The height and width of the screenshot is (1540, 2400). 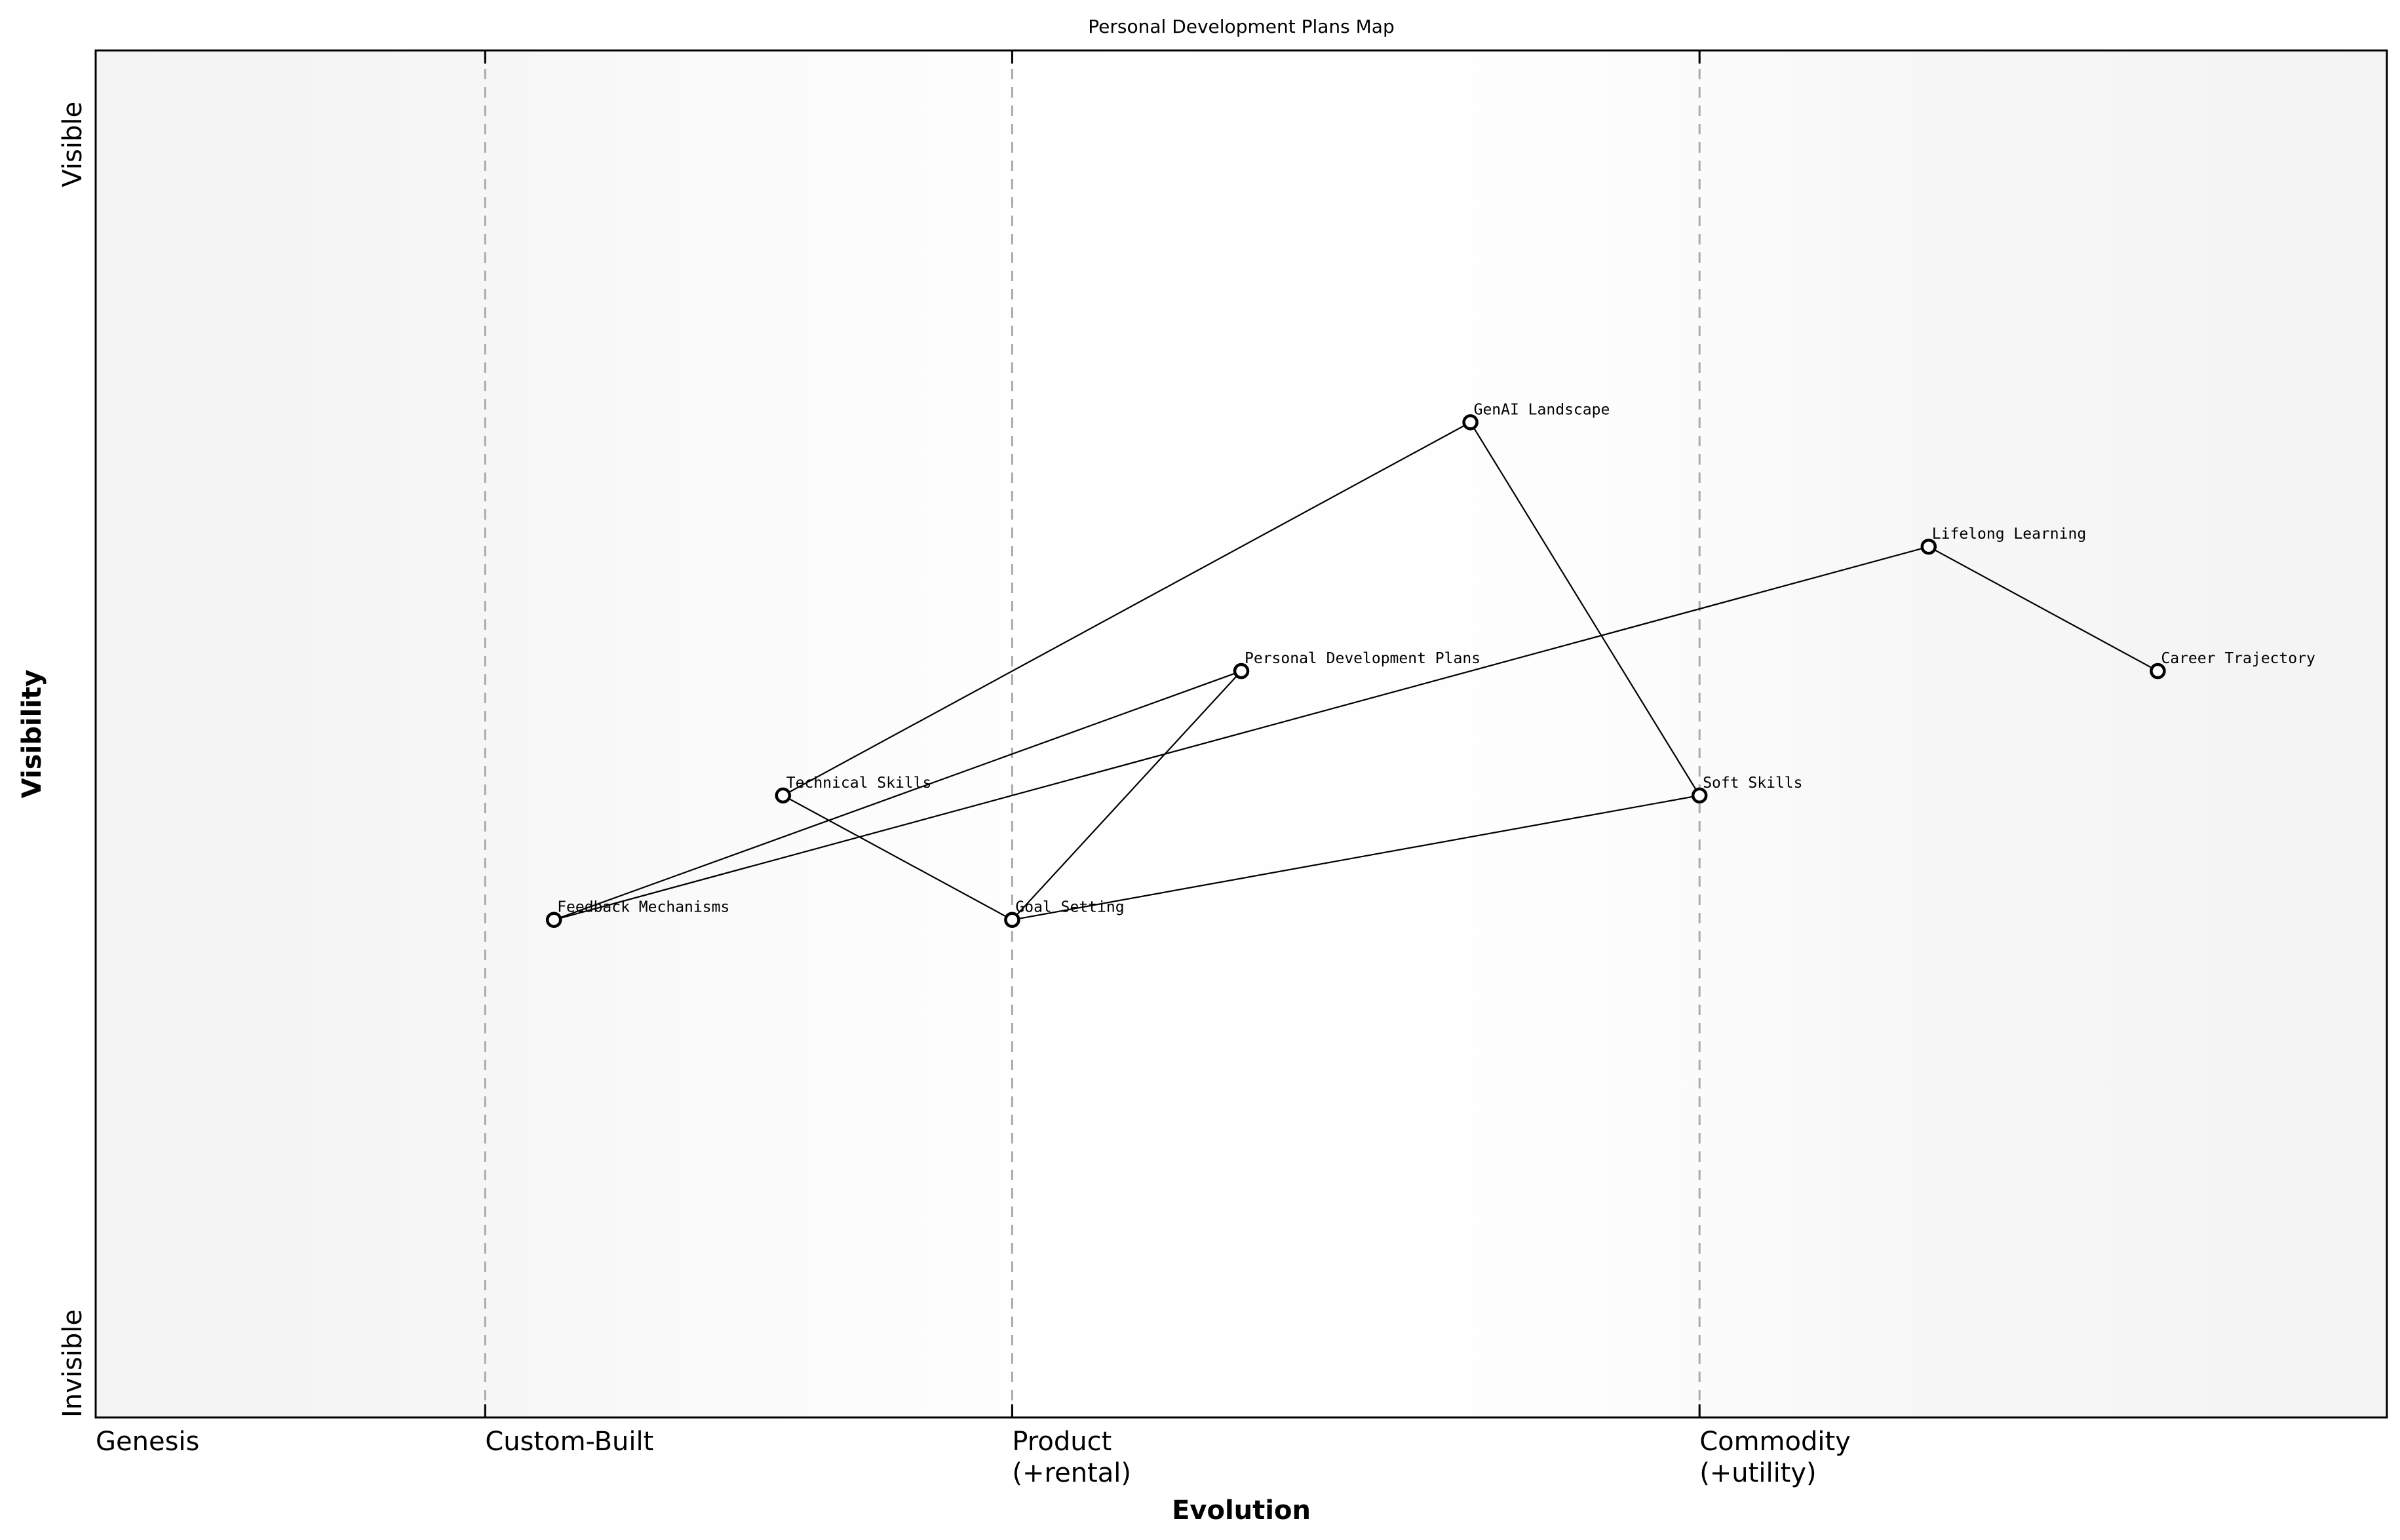 What do you see at coordinates (1775, 1442) in the screenshot?
I see `x-tick-label-3: Commodity` at bounding box center [1775, 1442].